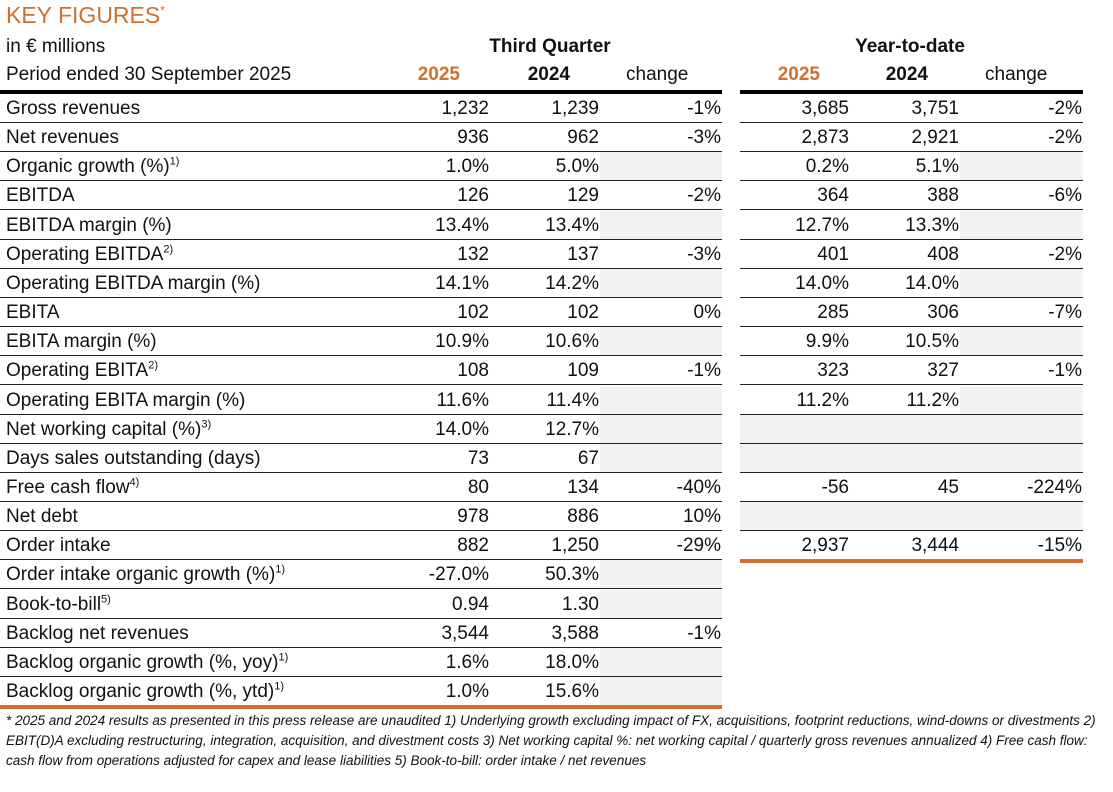 The width and height of the screenshot is (1113, 792). Describe the element at coordinates (556, 225) in the screenshot. I see `table-row: EBITDA margin (%) 13.4% 13.4% 12.7% 13.3%` at that location.